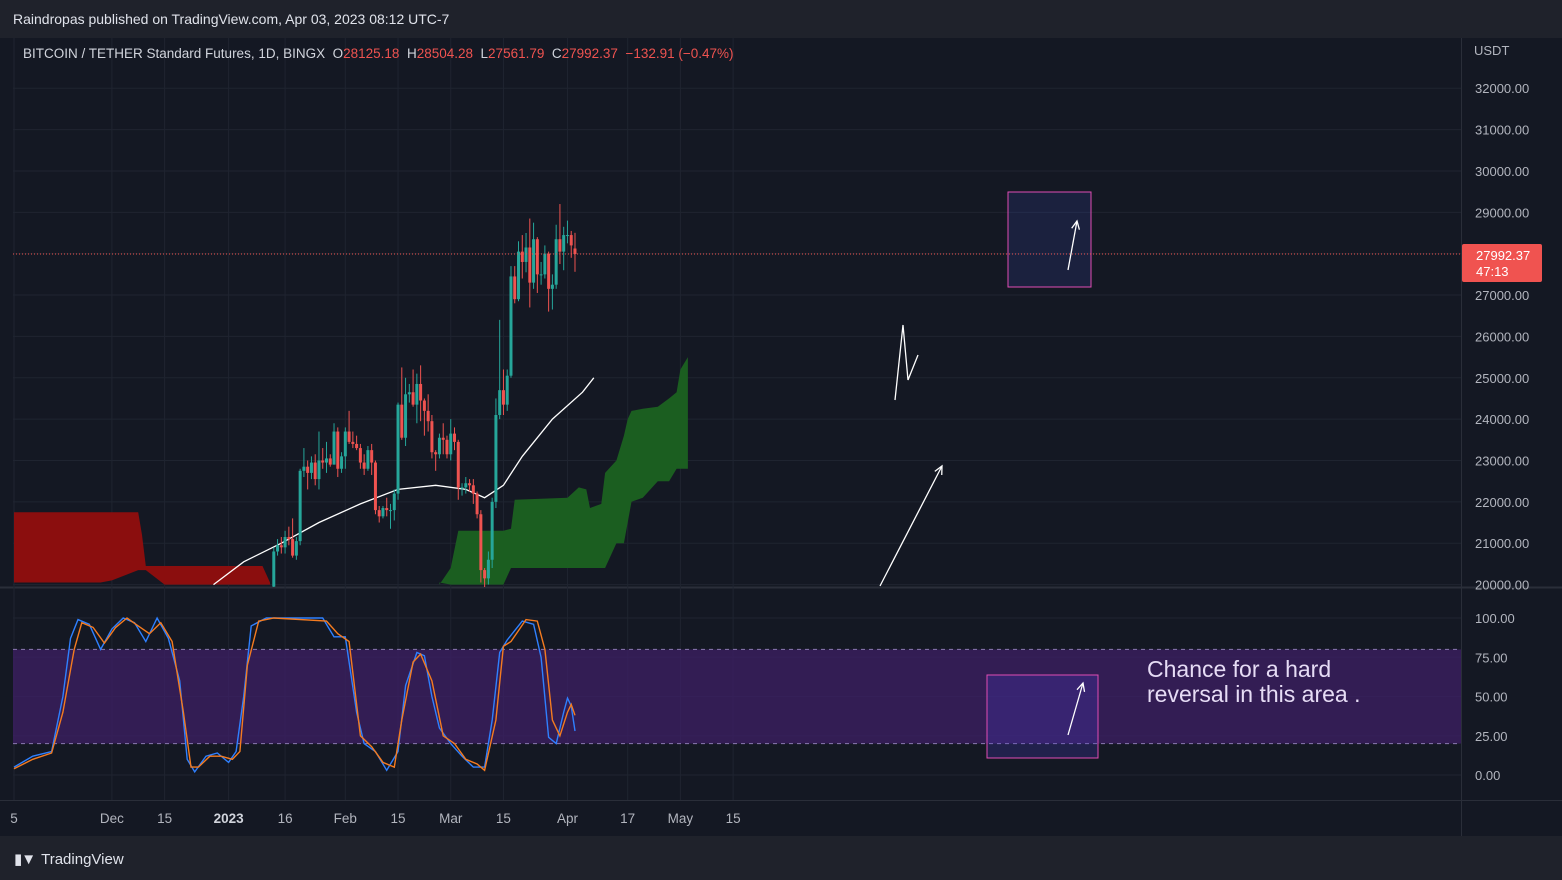 This screenshot has height=880, width=1562. I want to click on time-axis-label: Feb, so click(345, 818).